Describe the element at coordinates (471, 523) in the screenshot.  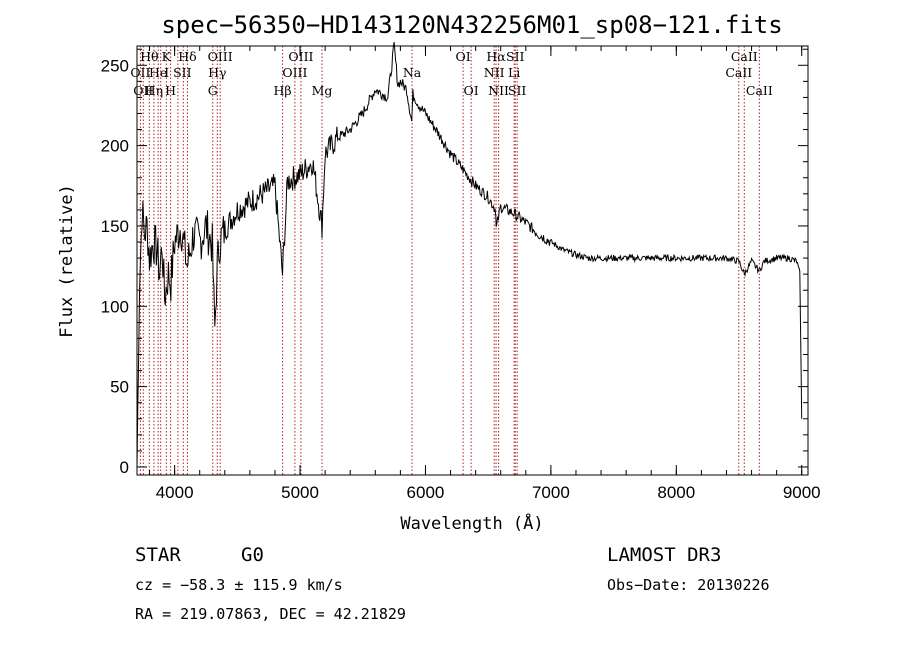
I see `x-axis-label: Wavelength (Å)` at that location.